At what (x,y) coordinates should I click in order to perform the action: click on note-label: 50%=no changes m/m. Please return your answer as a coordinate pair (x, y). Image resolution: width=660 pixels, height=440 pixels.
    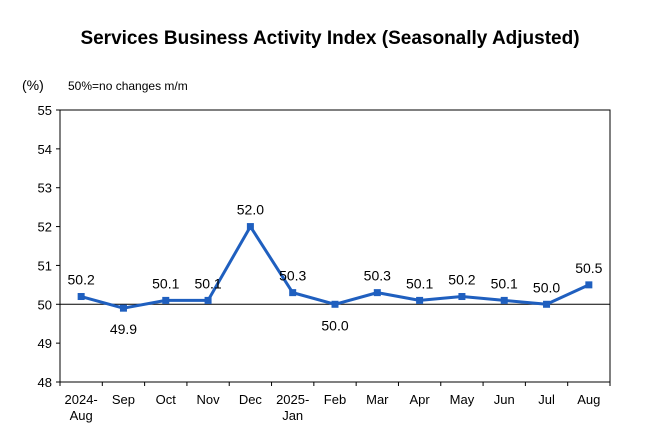
    Looking at the image, I should click on (128, 86).